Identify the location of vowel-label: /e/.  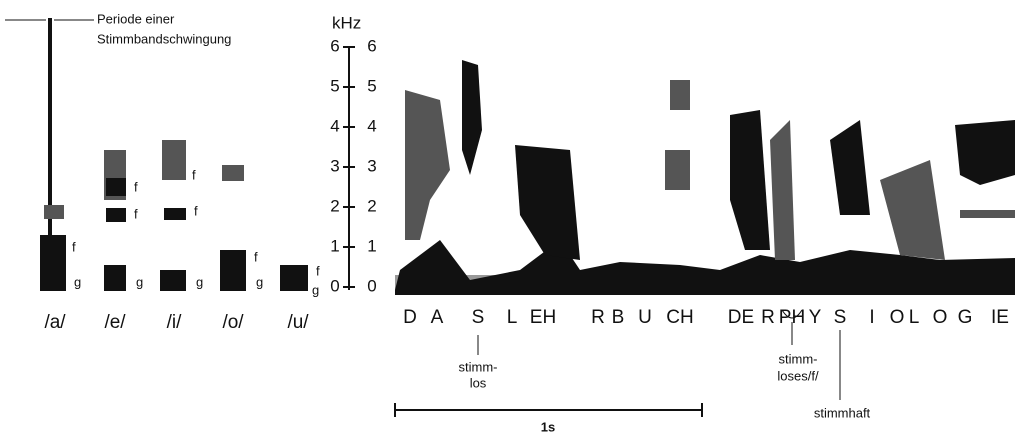
(115, 322).